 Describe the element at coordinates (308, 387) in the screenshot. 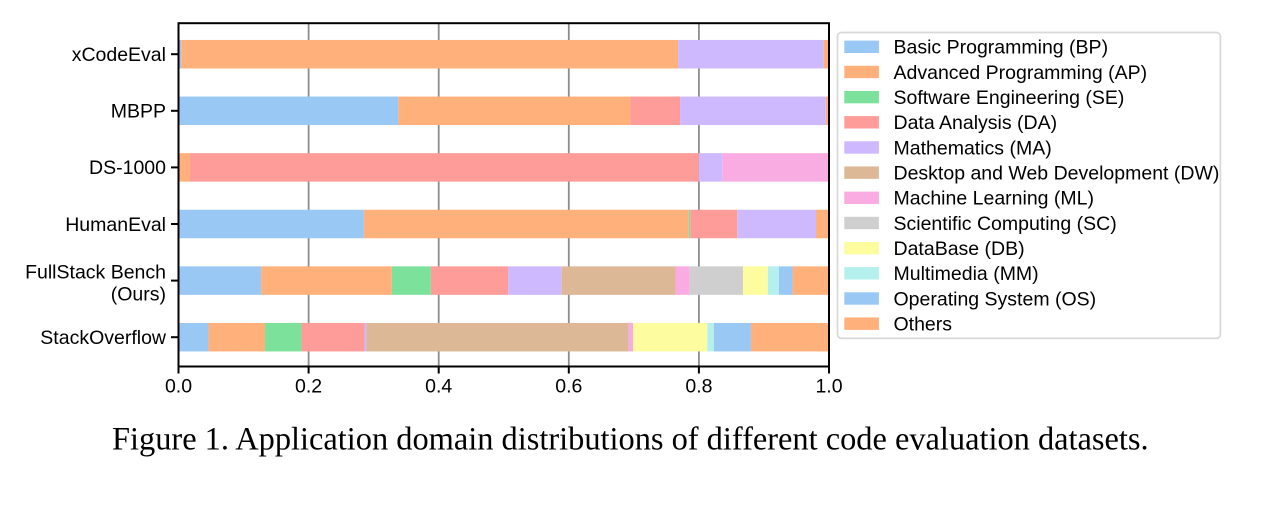

I see `svg-text: 0.2` at that location.